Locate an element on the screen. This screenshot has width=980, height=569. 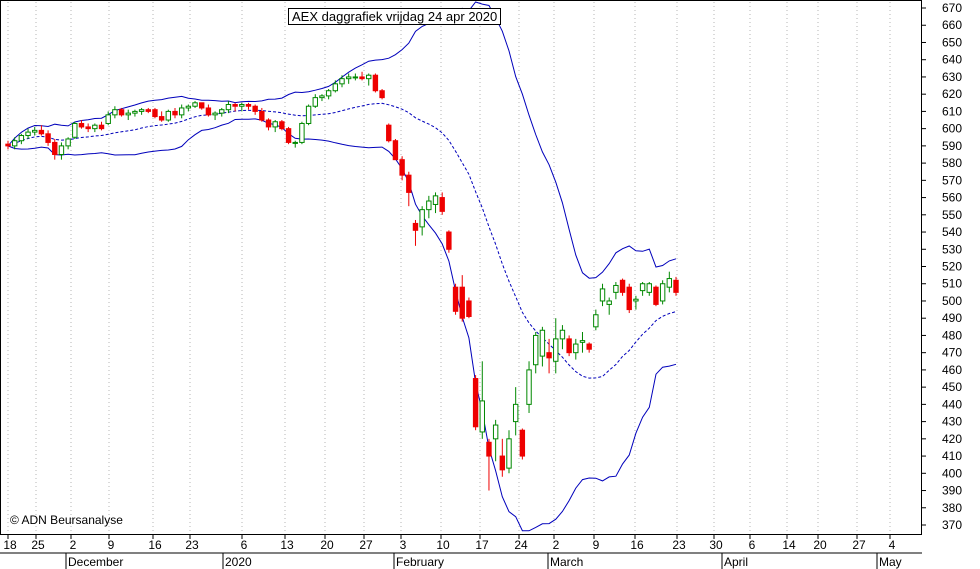
y-tick-label: 530 is located at coordinates (952, 249).